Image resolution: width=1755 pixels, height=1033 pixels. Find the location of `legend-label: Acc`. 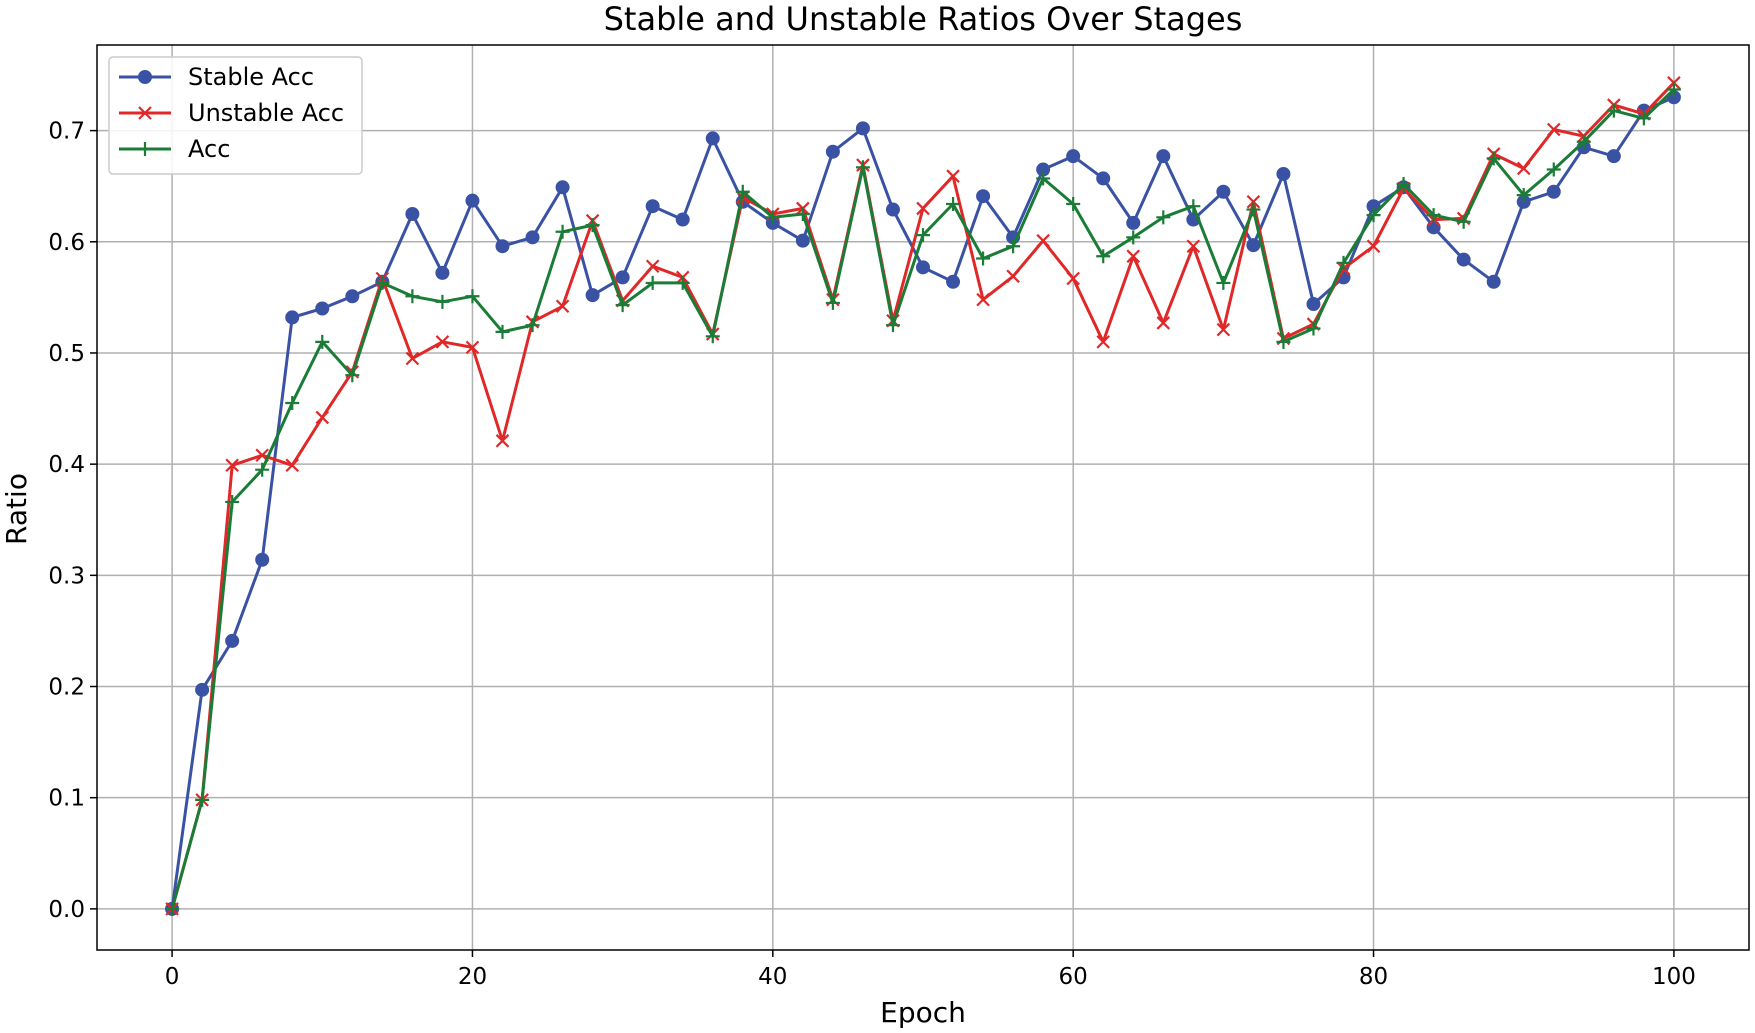

legend-label: Acc is located at coordinates (209, 149).